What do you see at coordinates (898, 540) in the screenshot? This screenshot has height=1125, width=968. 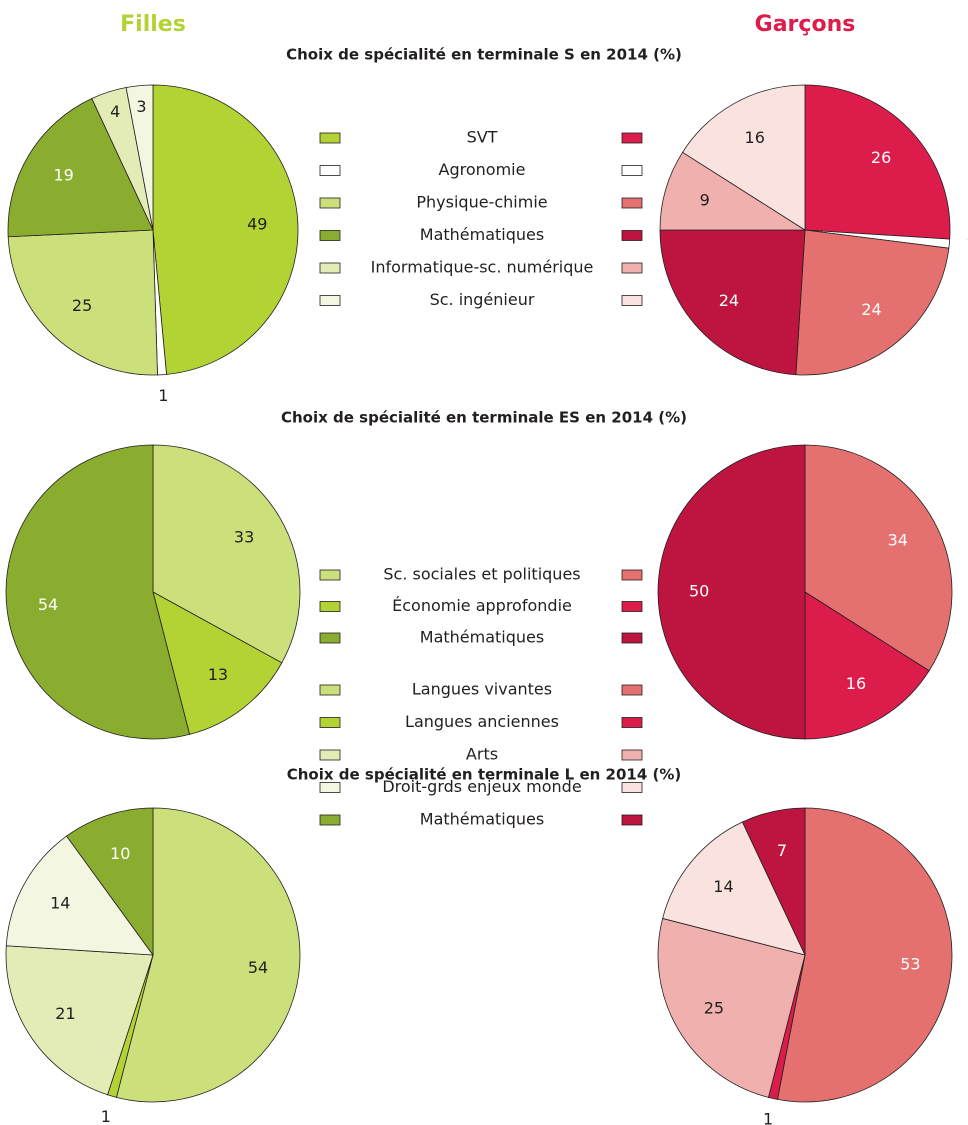 I see `data-label: 34` at bounding box center [898, 540].